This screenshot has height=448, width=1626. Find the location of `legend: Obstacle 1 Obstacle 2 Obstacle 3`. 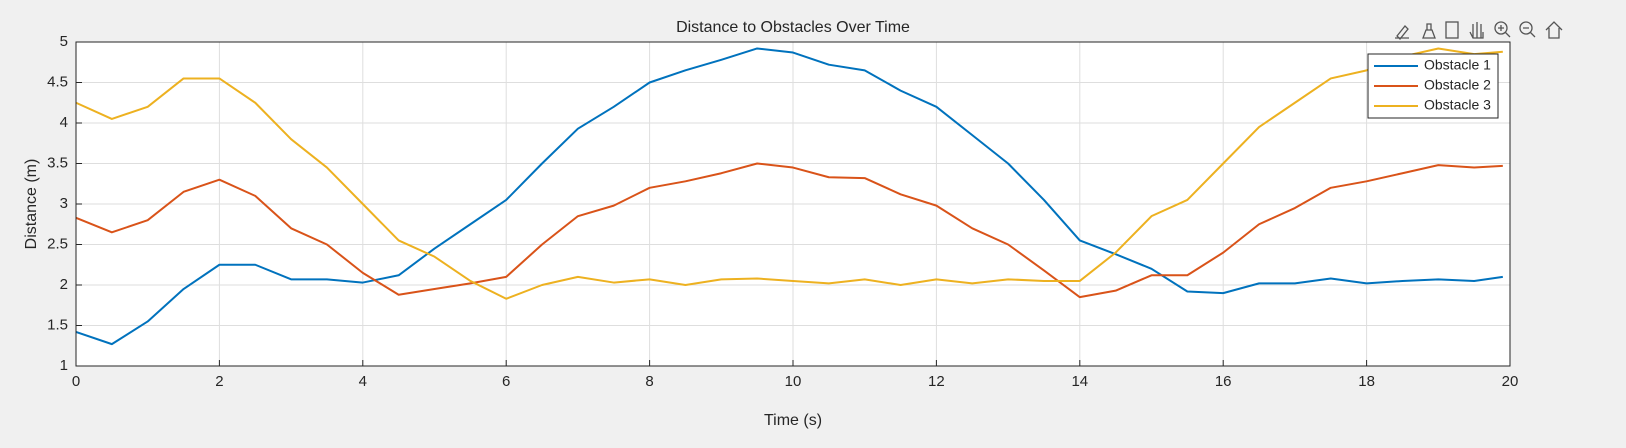

legend: Obstacle 1 Obstacle 2 Obstacle 3 is located at coordinates (1433, 86).